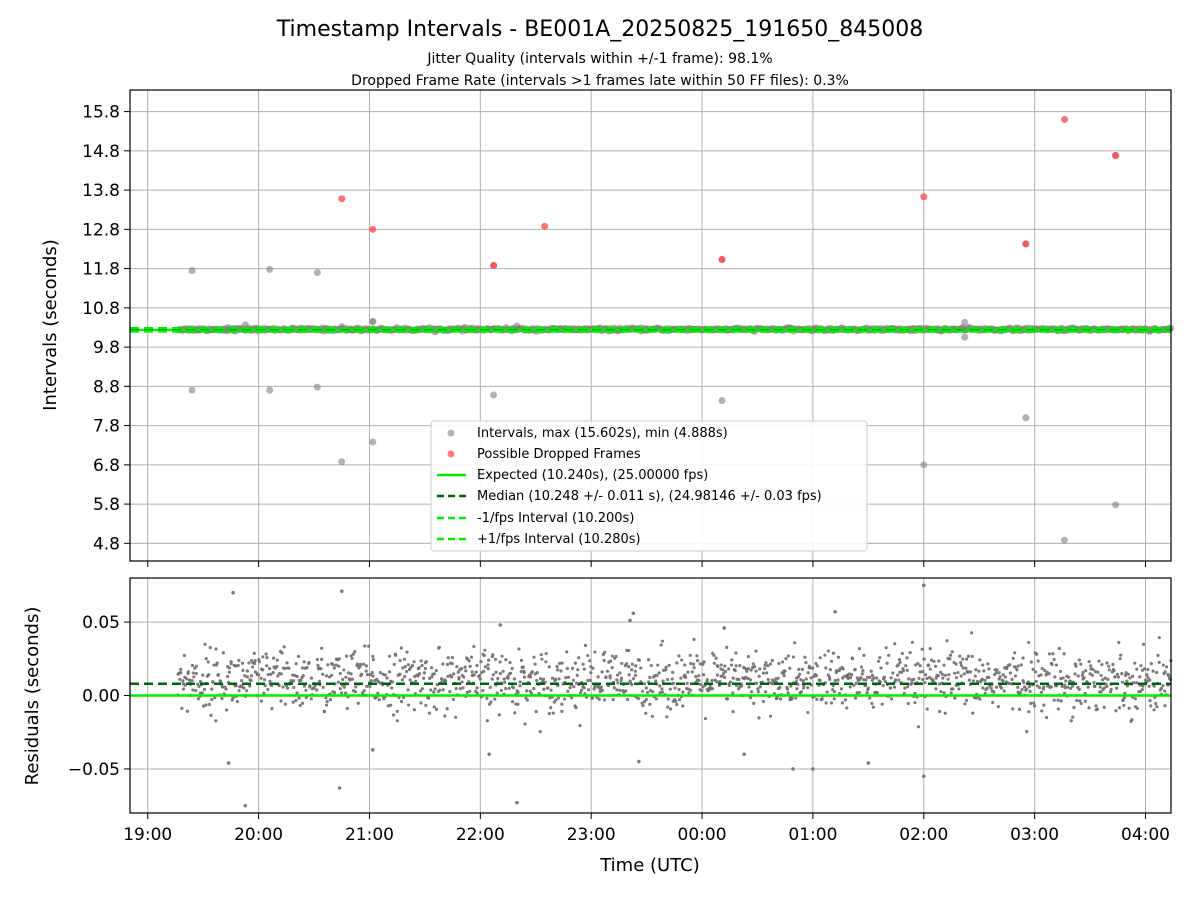 Image resolution: width=1200 pixels, height=900 pixels. I want to click on top-x-ticks, so click(647, 564).